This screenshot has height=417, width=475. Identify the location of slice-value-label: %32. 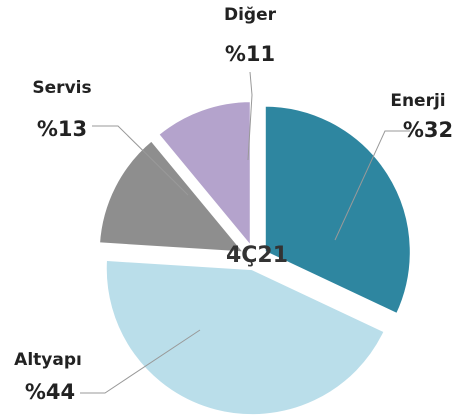
(428, 130).